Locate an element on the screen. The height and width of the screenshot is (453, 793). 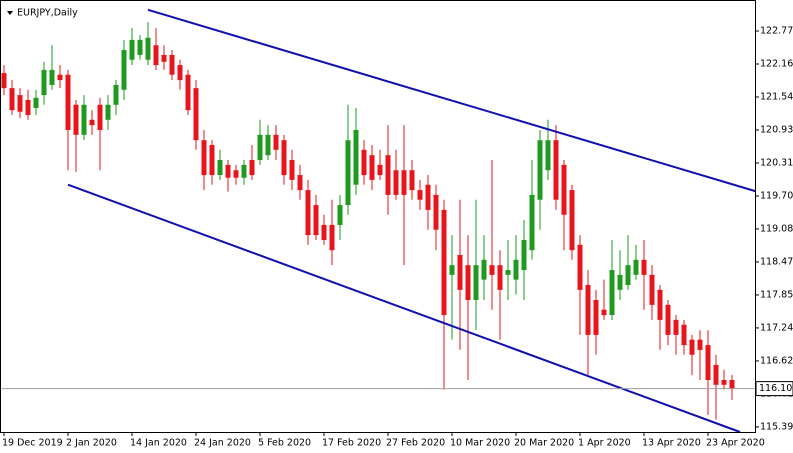
x-tick-label: 14 Jan 2020 is located at coordinates (158, 443).